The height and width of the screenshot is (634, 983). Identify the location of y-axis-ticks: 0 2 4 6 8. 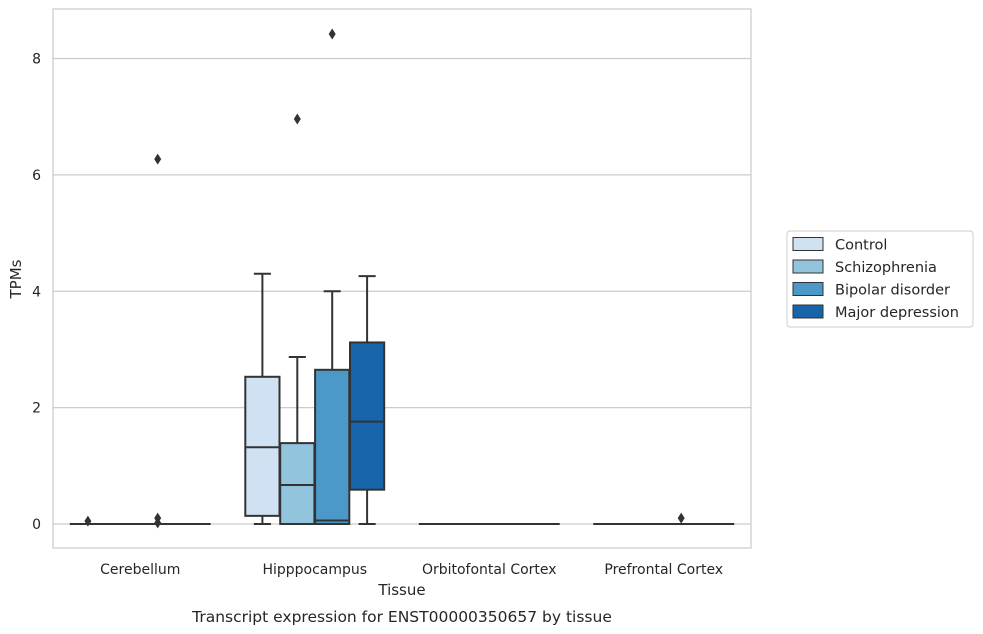
(36, 293).